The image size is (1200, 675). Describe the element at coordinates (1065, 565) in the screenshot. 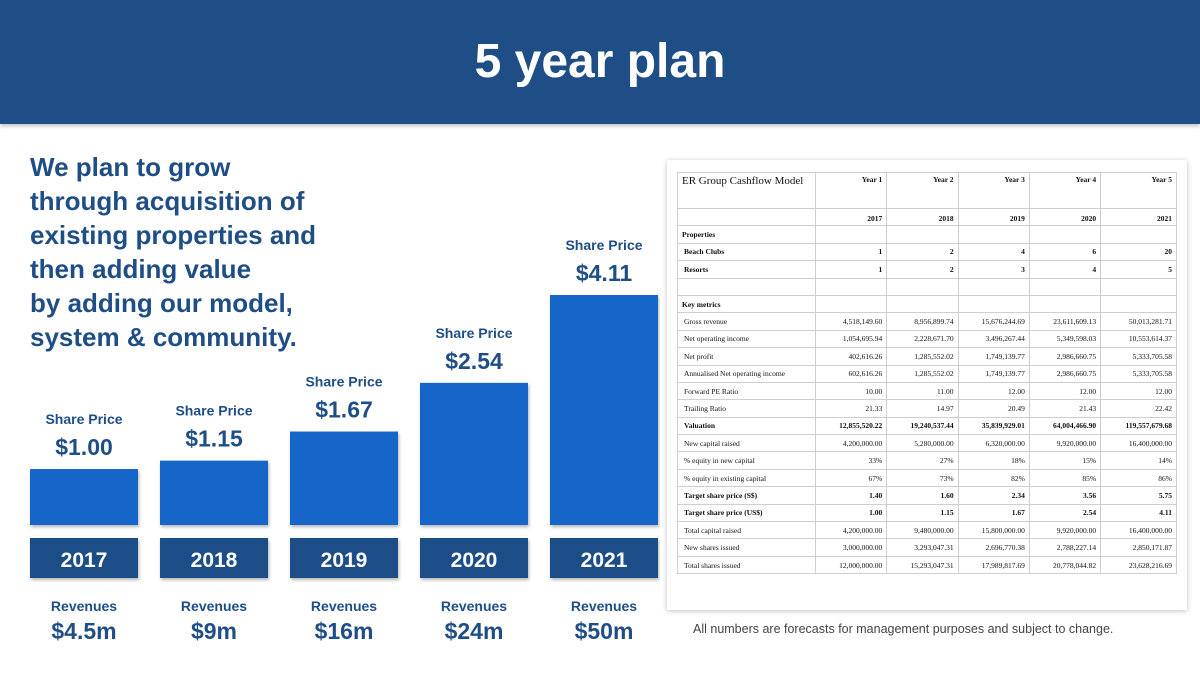

I see `row-value: 20,778,044.82` at that location.